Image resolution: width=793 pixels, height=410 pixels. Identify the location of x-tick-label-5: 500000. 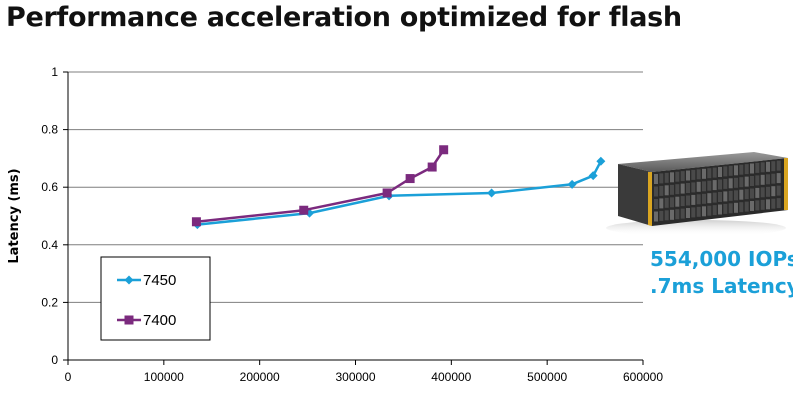
(547, 377).